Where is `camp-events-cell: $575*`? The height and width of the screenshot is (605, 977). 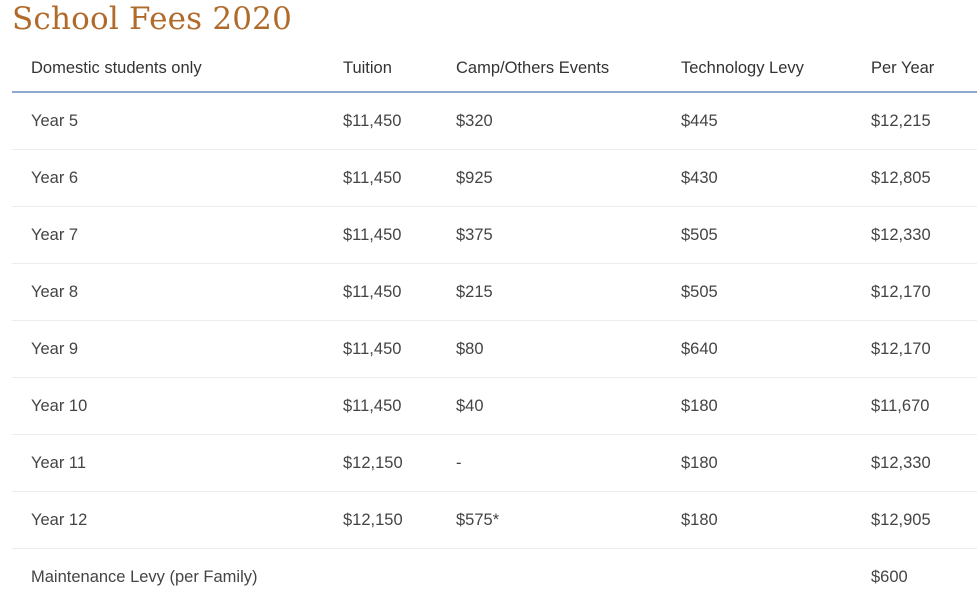
camp-events-cell: $575* is located at coordinates (568, 520).